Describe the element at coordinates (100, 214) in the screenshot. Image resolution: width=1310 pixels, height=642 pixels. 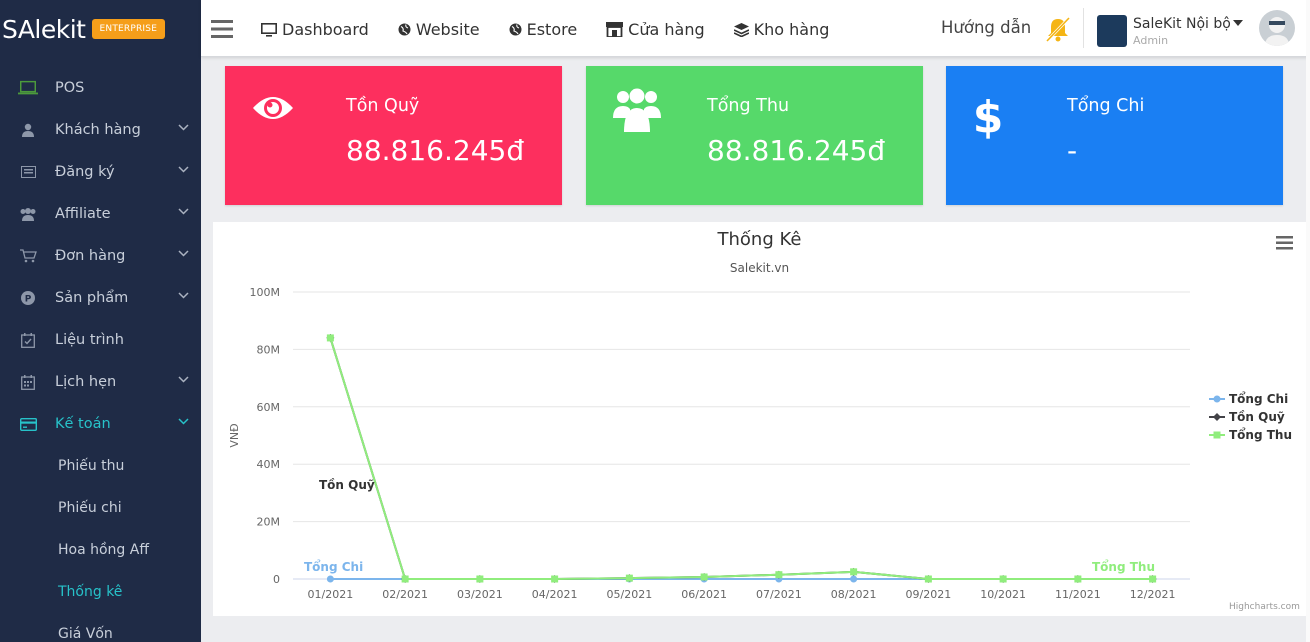
I see `sidebar-item-affiliate: Affiliate` at that location.